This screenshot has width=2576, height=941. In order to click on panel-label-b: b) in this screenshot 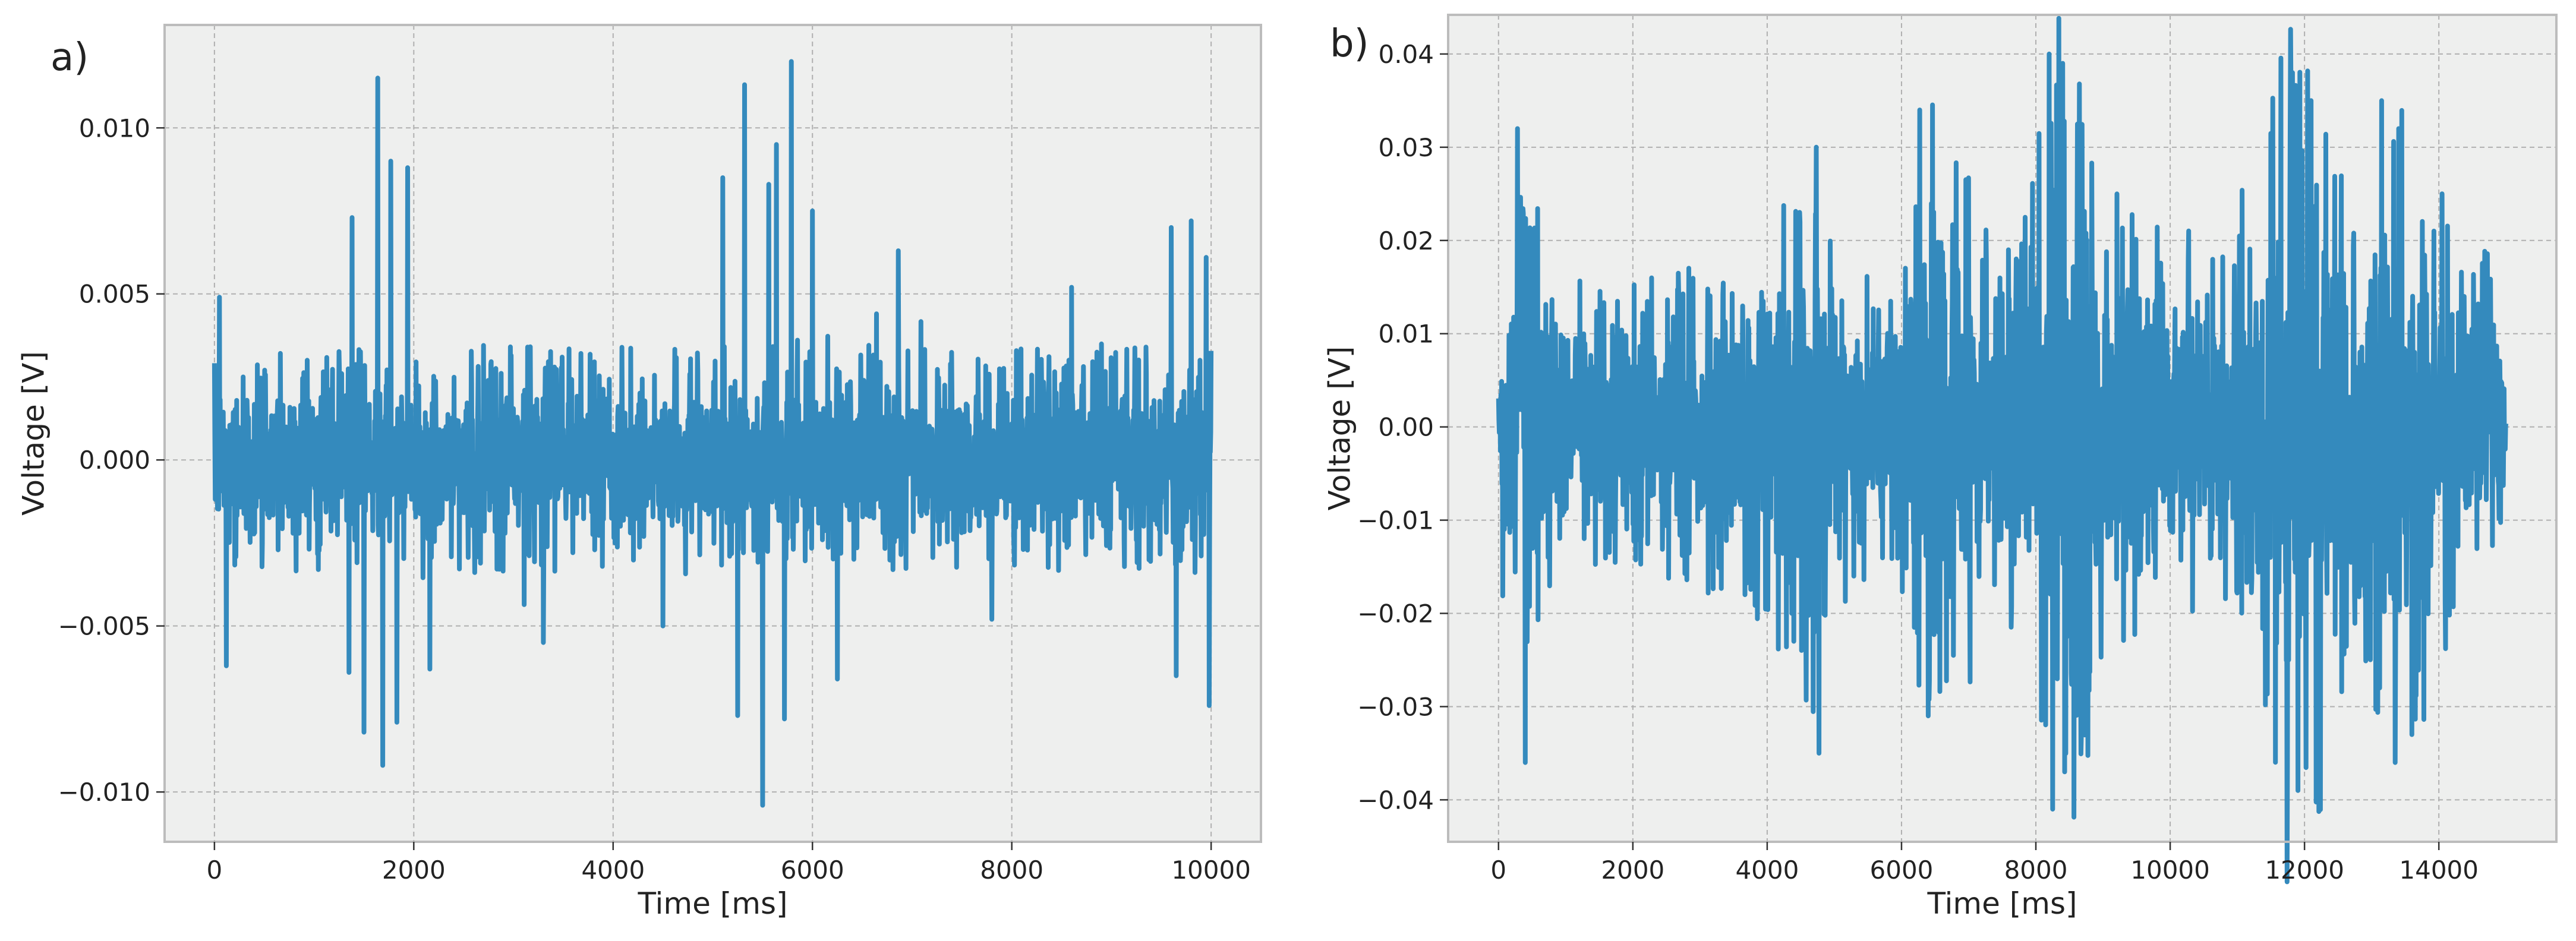, I will do `click(1350, 44)`.